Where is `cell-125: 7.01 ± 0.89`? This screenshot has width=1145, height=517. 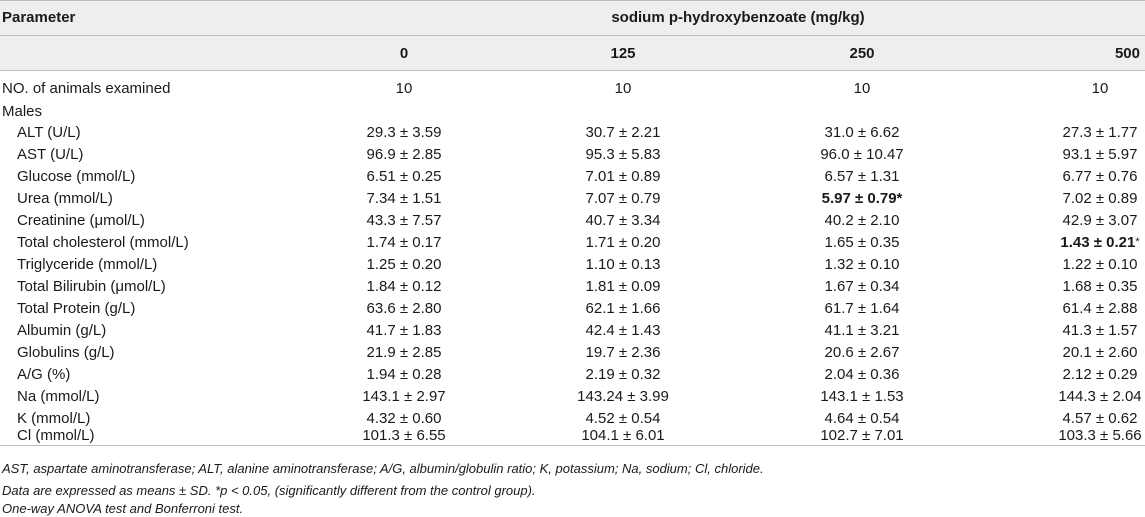 cell-125: 7.01 ± 0.89 is located at coordinates (623, 176).